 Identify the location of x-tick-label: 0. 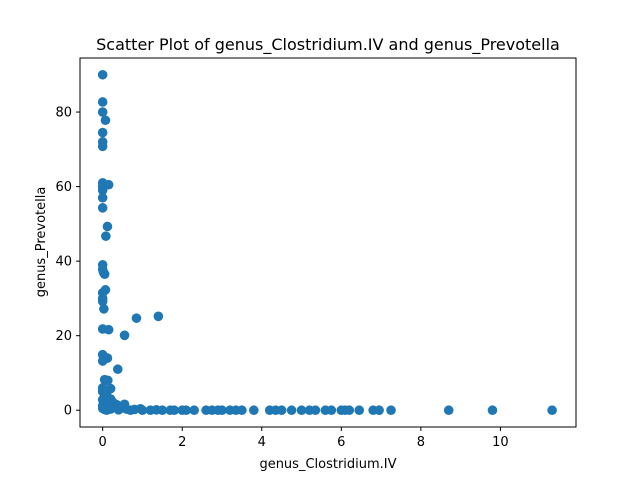
(103, 442).